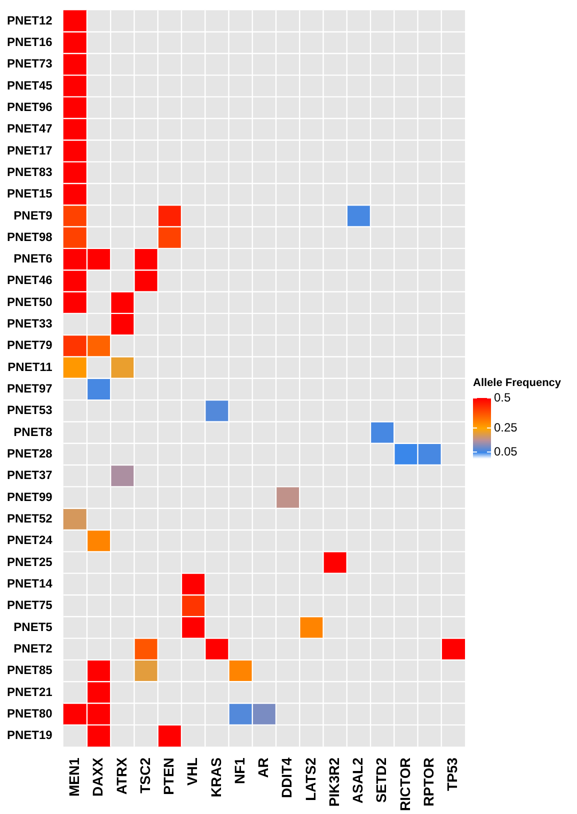  I want to click on x-tick-label: NF1, so click(239, 770).